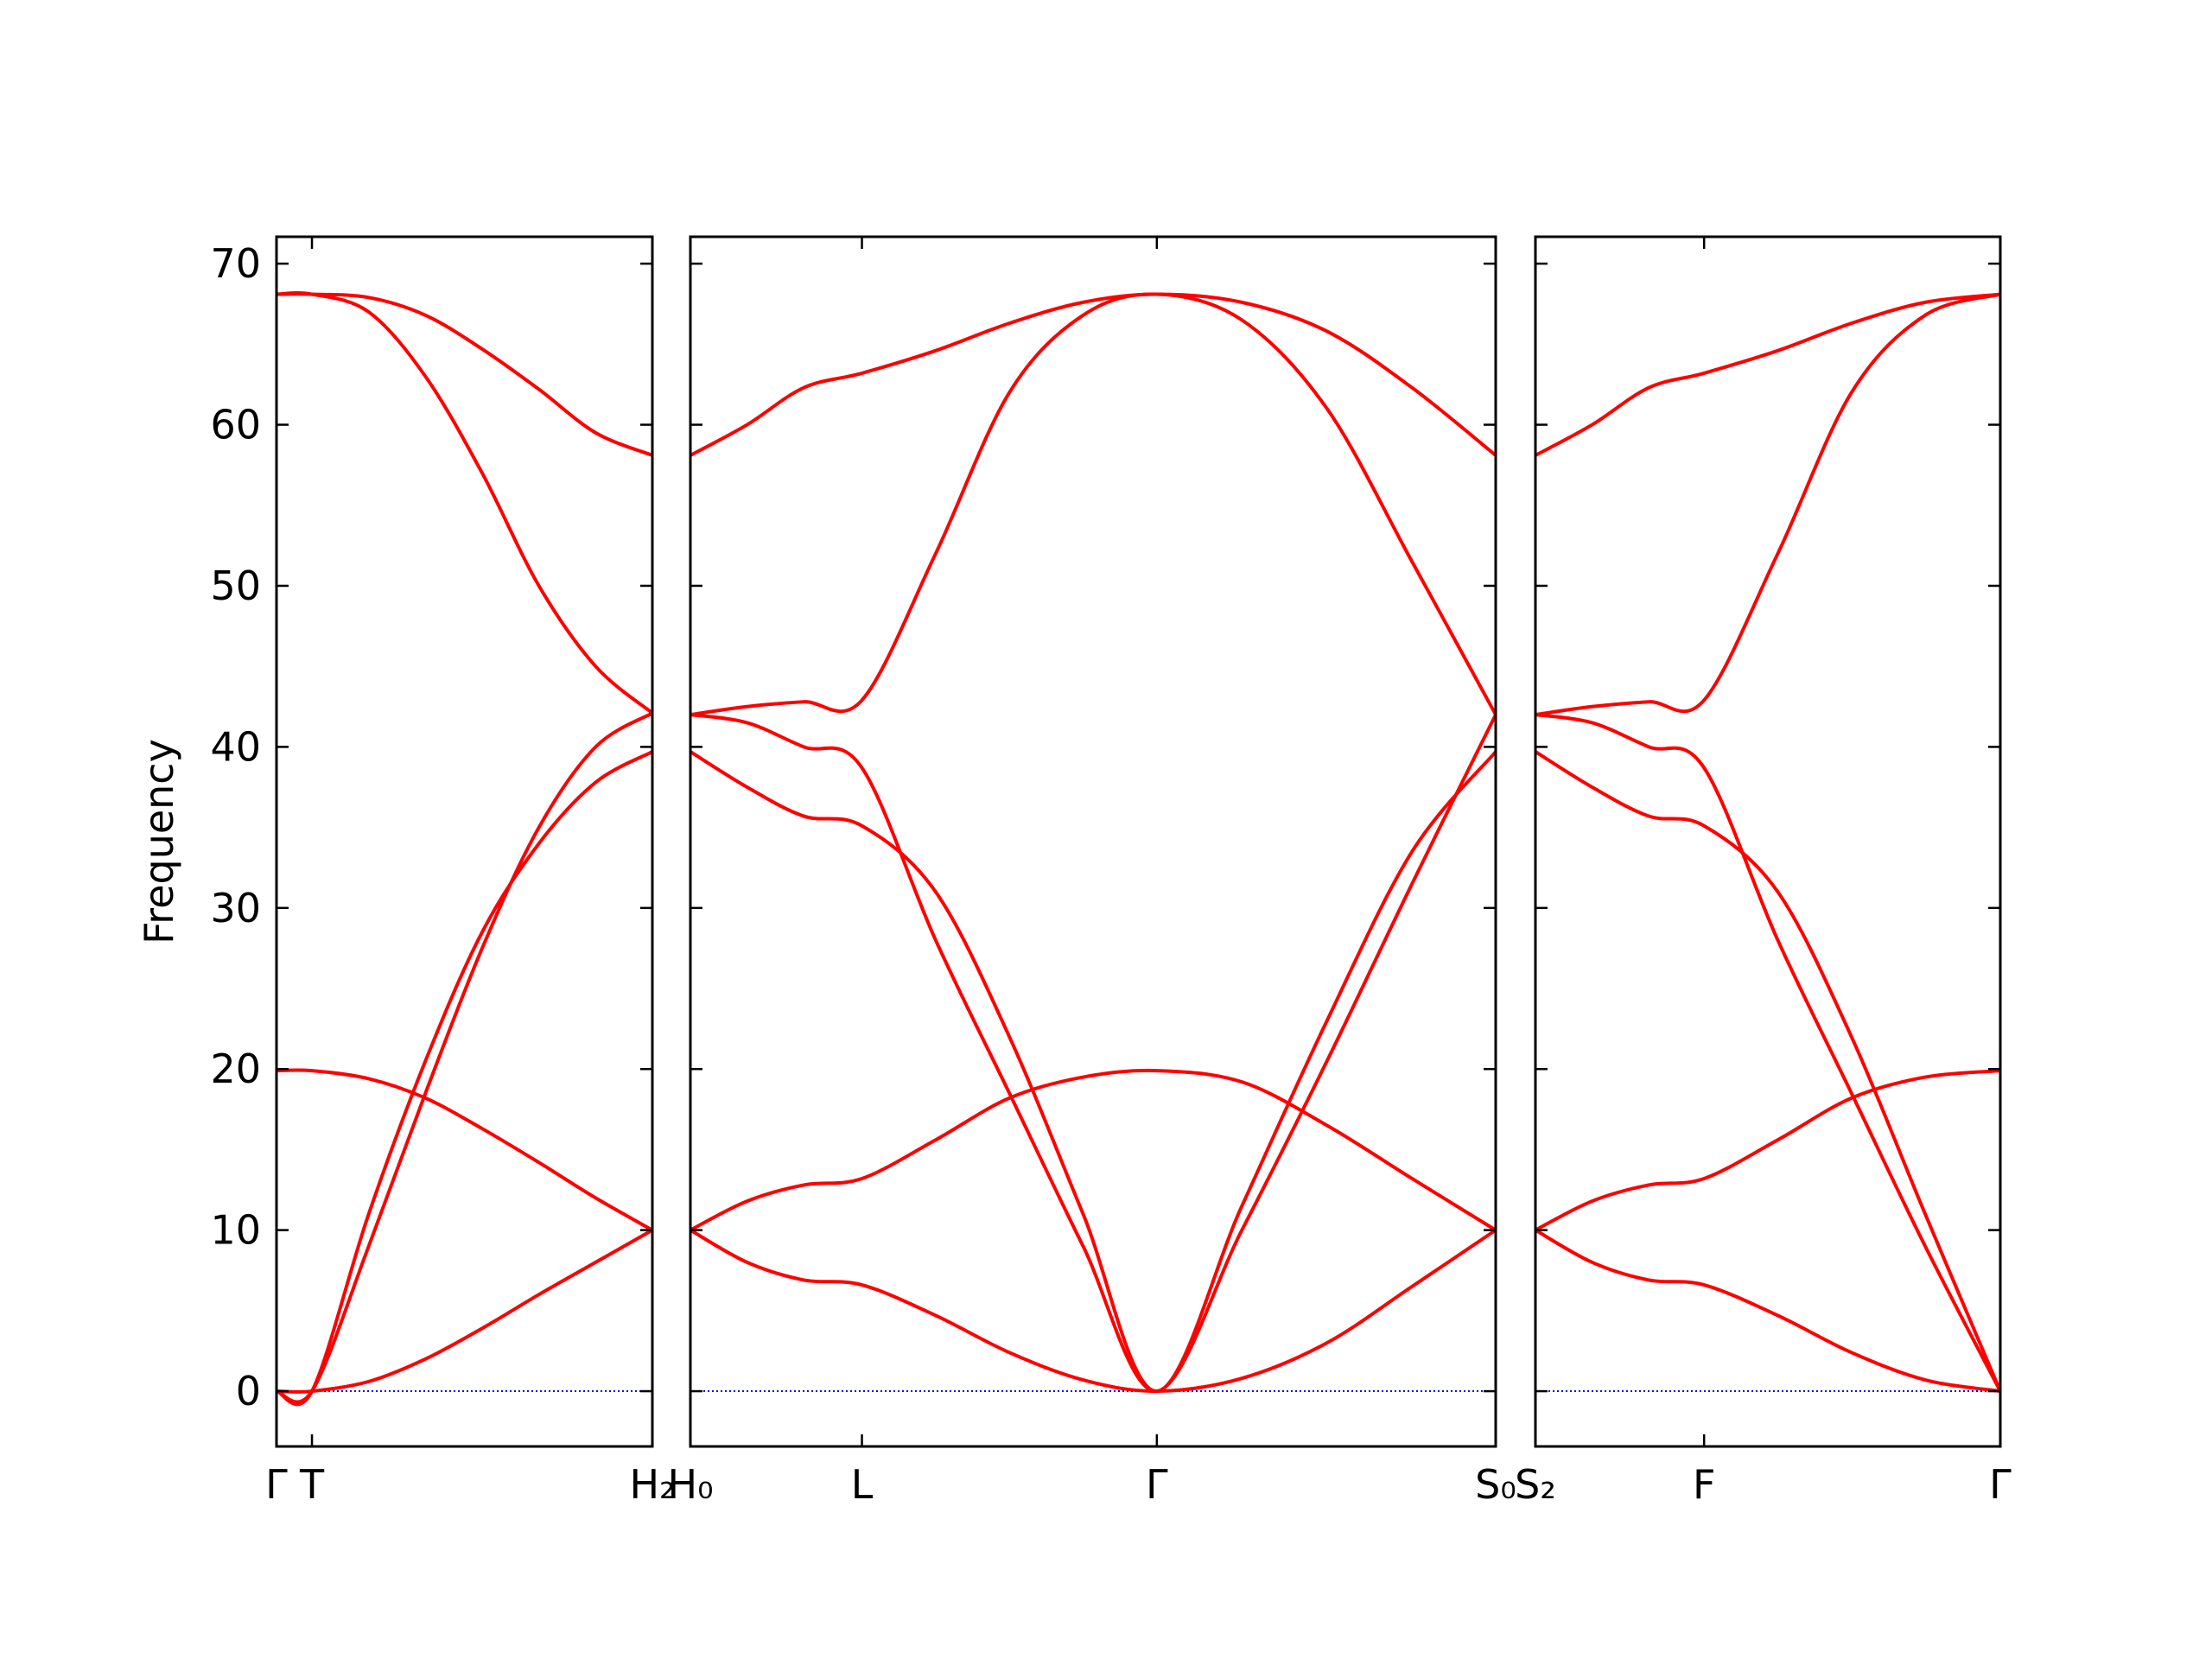  I want to click on x-tick-label: L, so click(862, 1484).